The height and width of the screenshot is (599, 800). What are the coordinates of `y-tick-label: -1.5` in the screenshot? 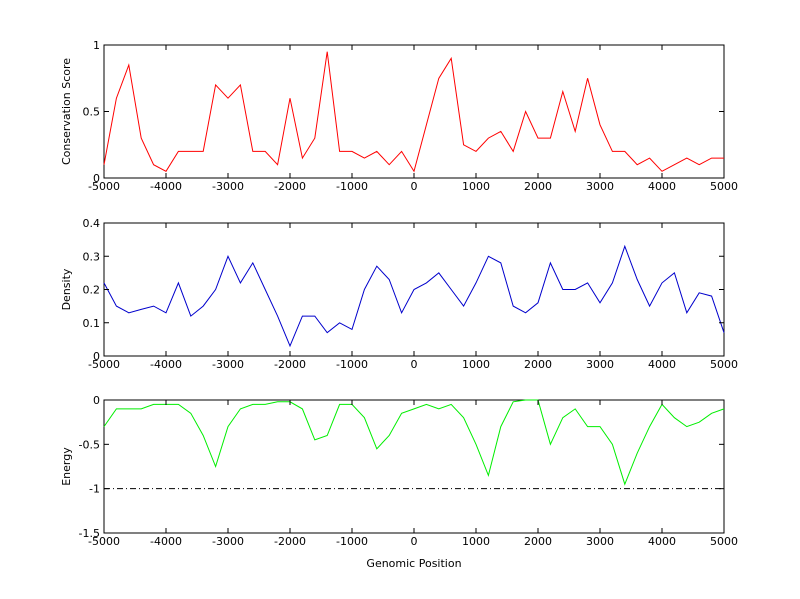 It's located at (89, 533).